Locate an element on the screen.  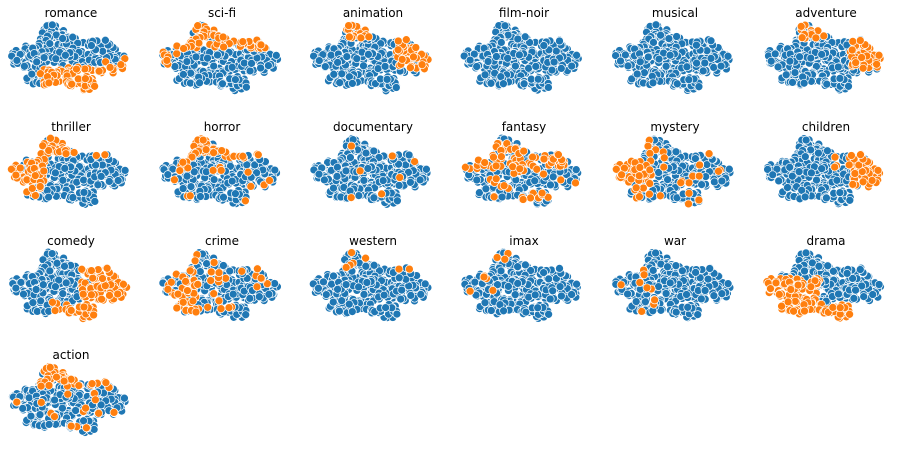
panel-title: thriller is located at coordinates (71, 127).